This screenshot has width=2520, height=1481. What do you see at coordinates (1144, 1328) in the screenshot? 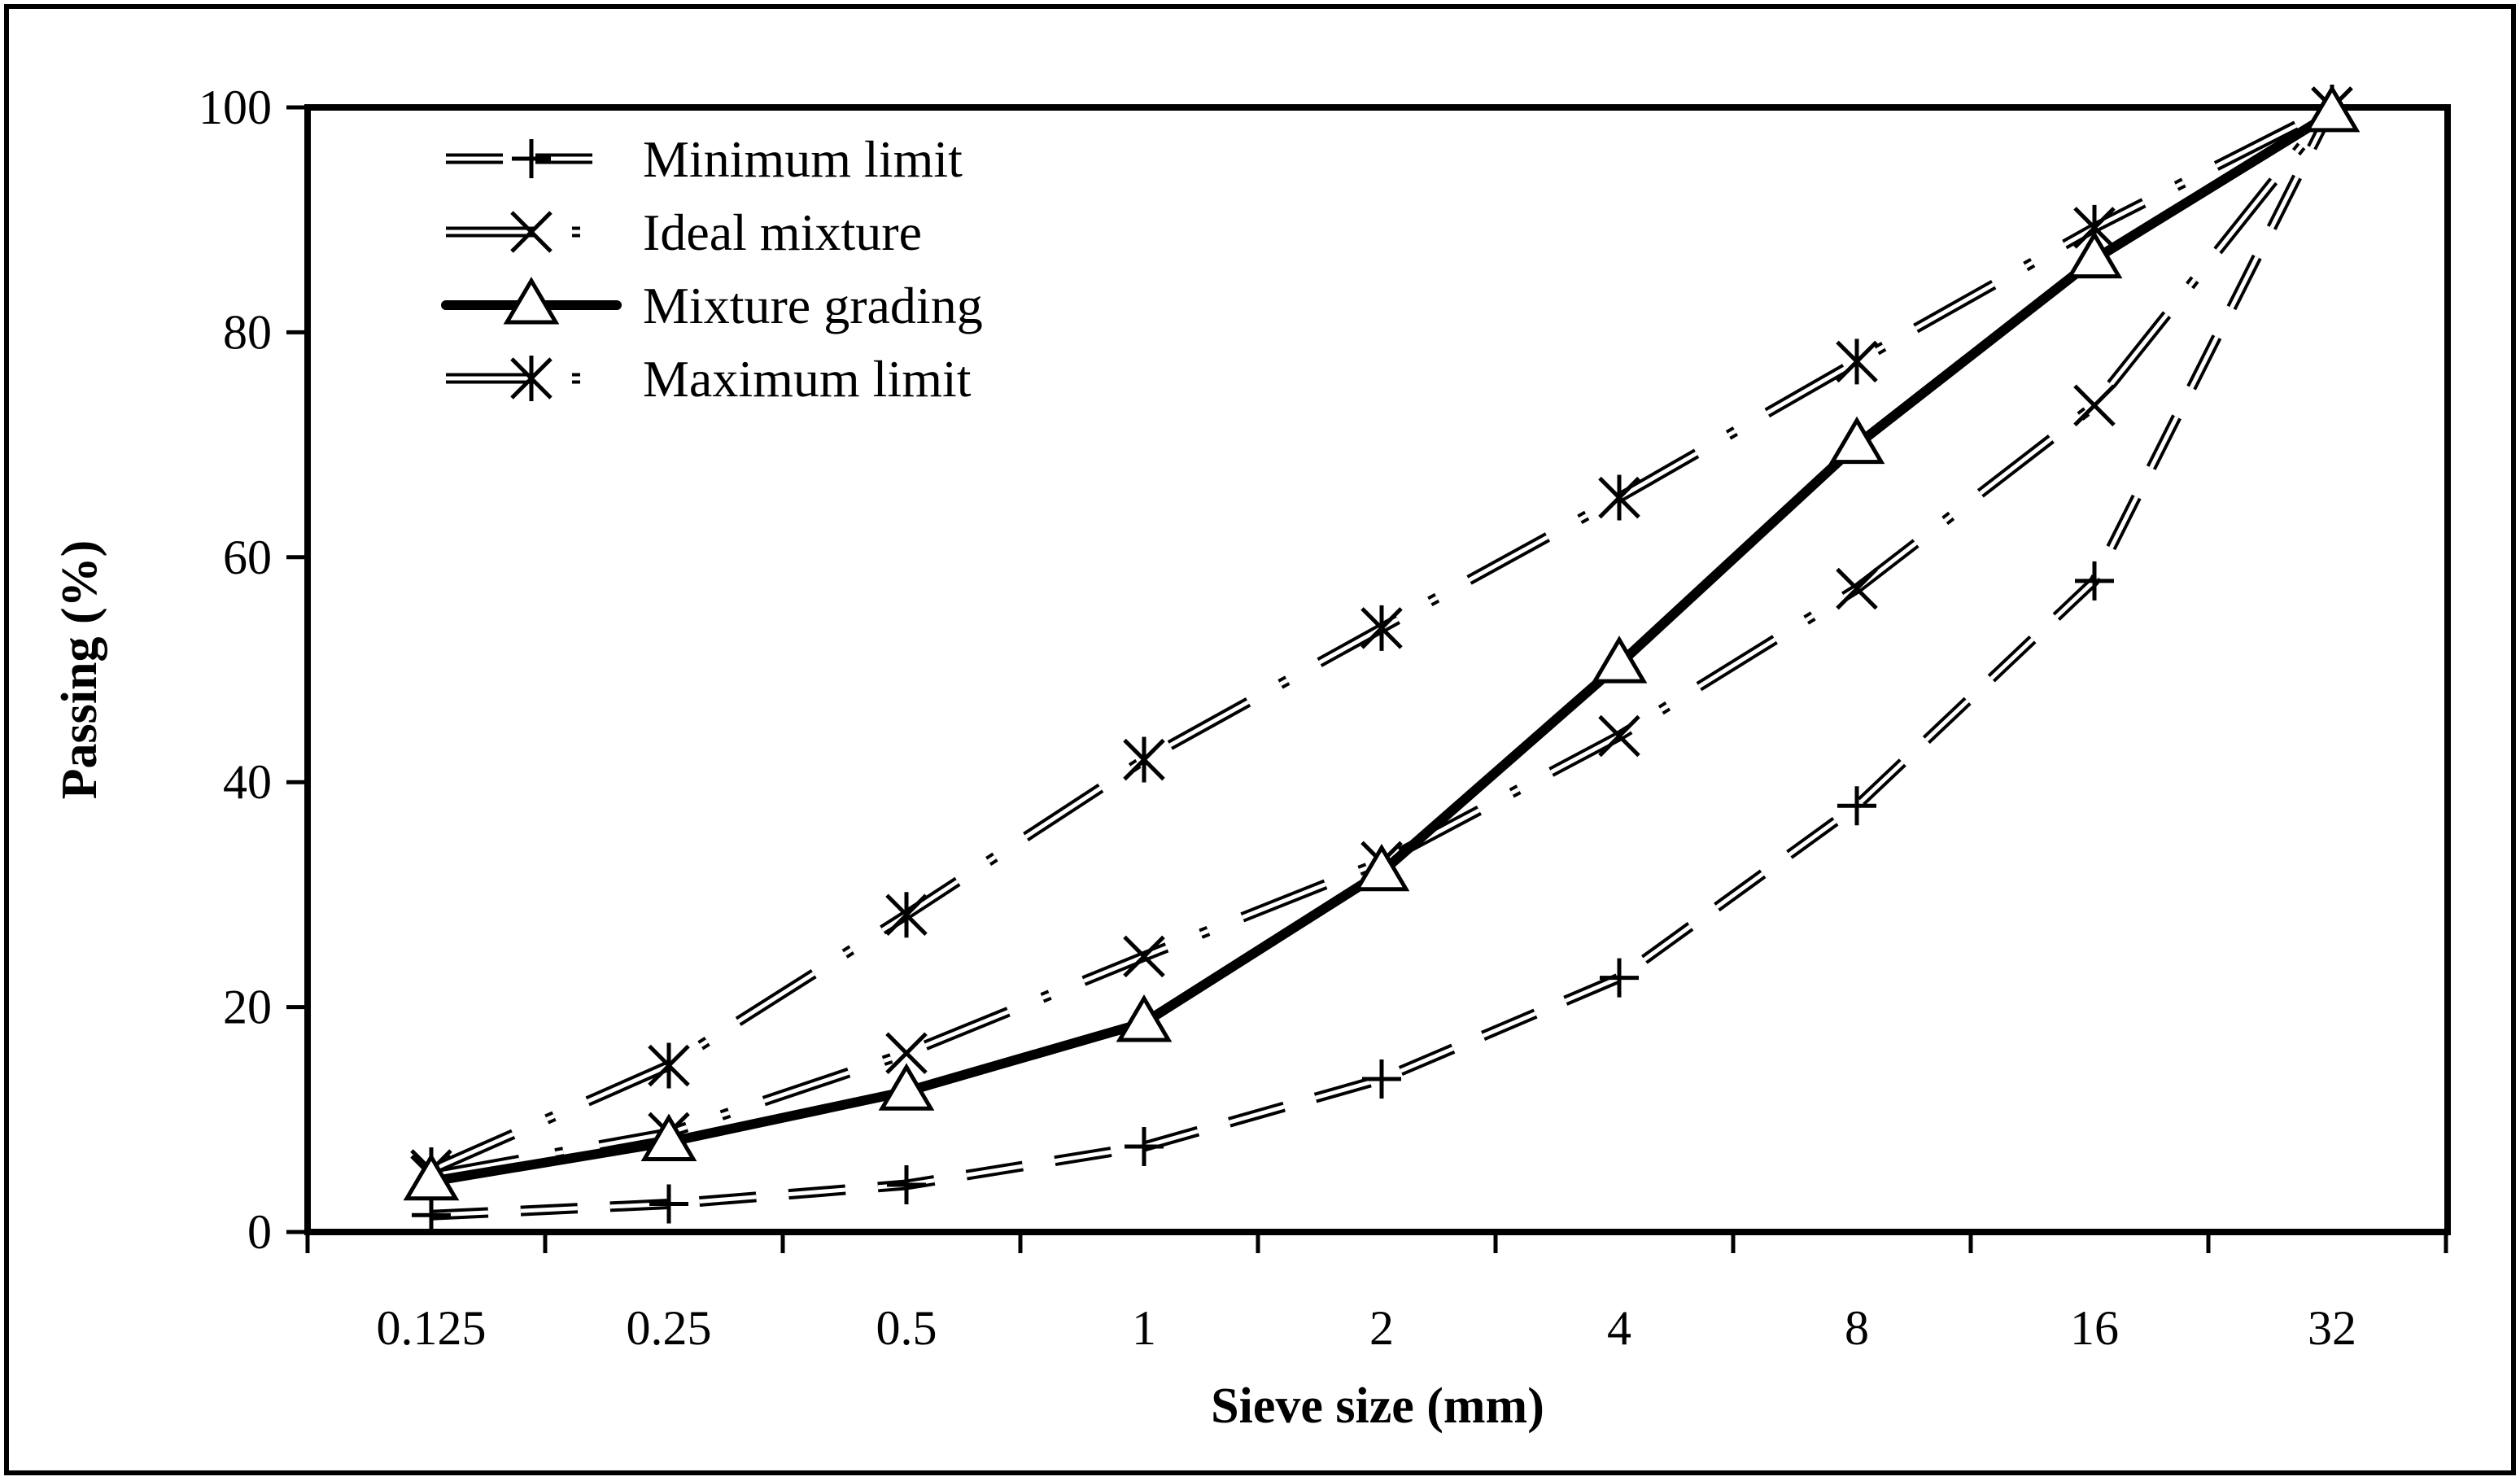
I see `x-tick-label: 1` at bounding box center [1144, 1328].